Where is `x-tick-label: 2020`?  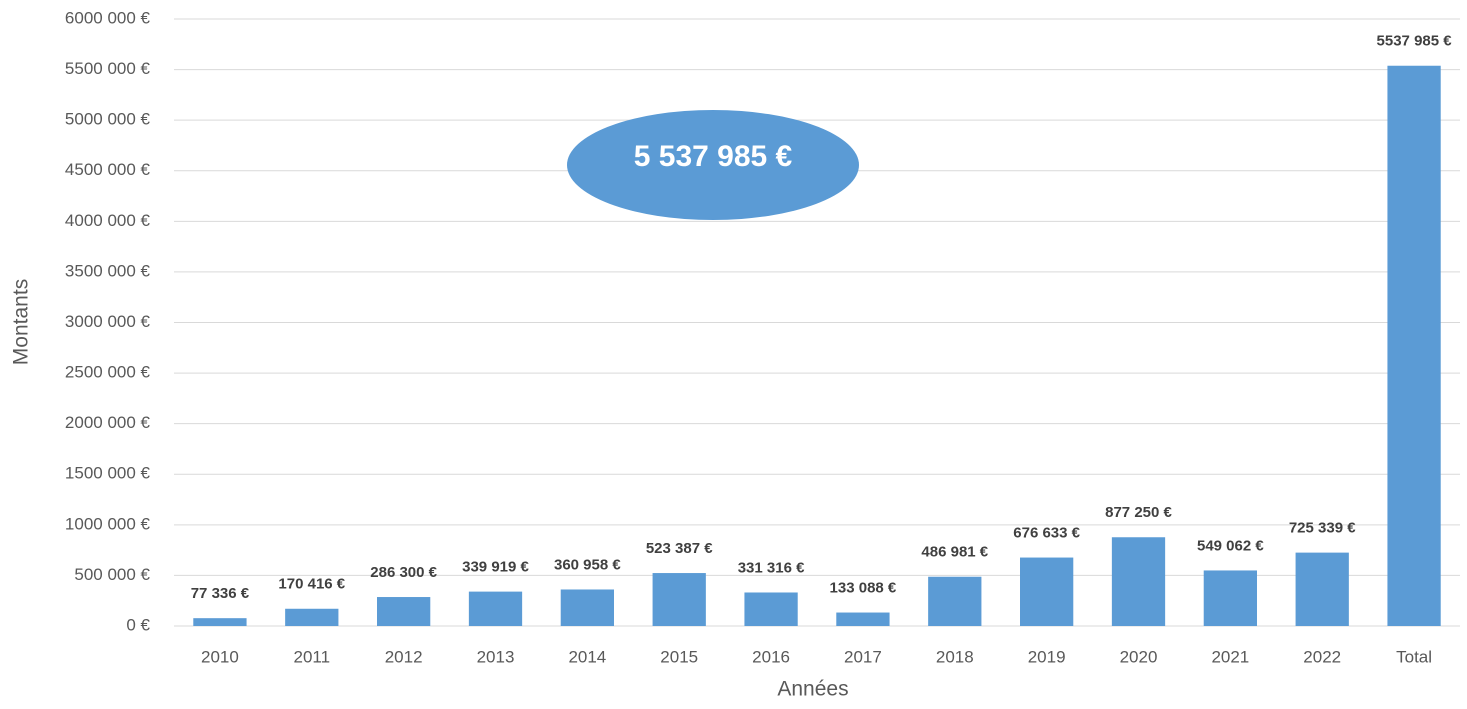 x-tick-label: 2020 is located at coordinates (1139, 656).